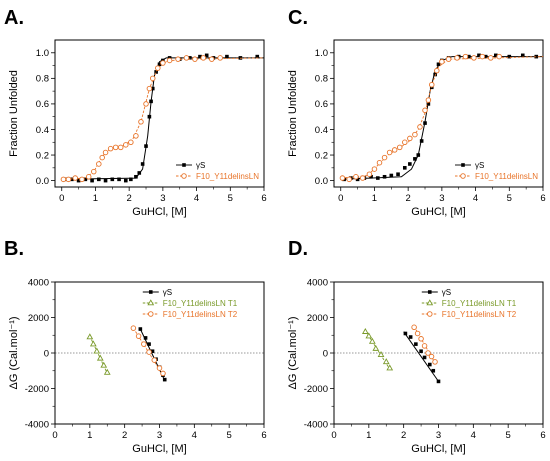 The height and width of the screenshot is (461, 550). What do you see at coordinates (321, 79) in the screenshot?
I see `y-tick-label: 0.8` at bounding box center [321, 79].